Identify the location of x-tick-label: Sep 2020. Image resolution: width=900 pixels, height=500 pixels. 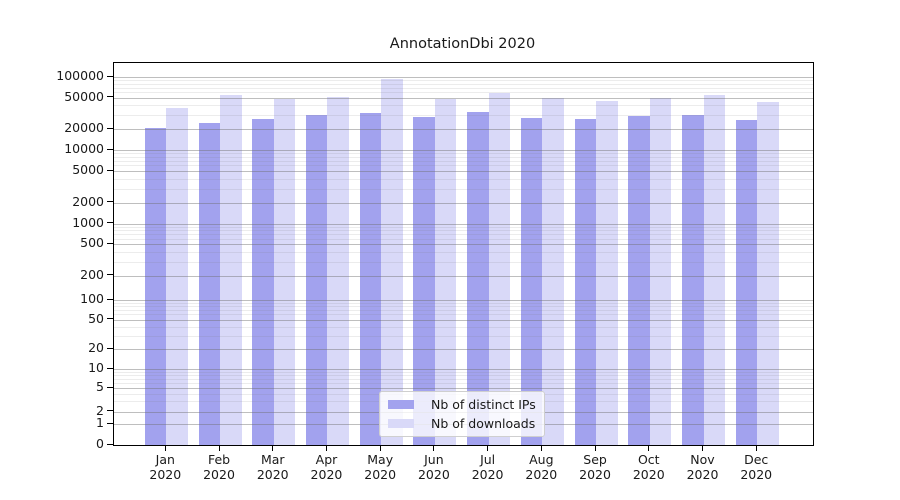
(595, 467).